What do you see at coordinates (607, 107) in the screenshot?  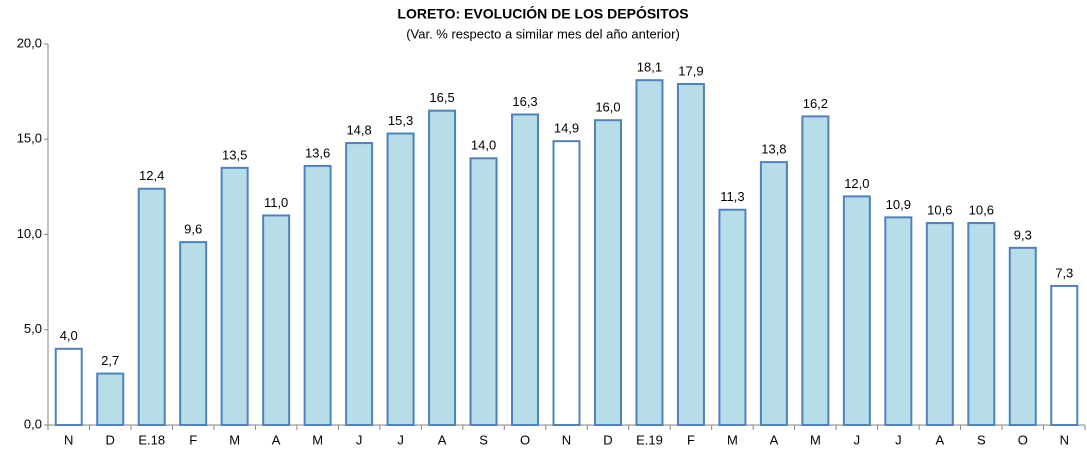 I see `data-label: 16,0` at bounding box center [607, 107].